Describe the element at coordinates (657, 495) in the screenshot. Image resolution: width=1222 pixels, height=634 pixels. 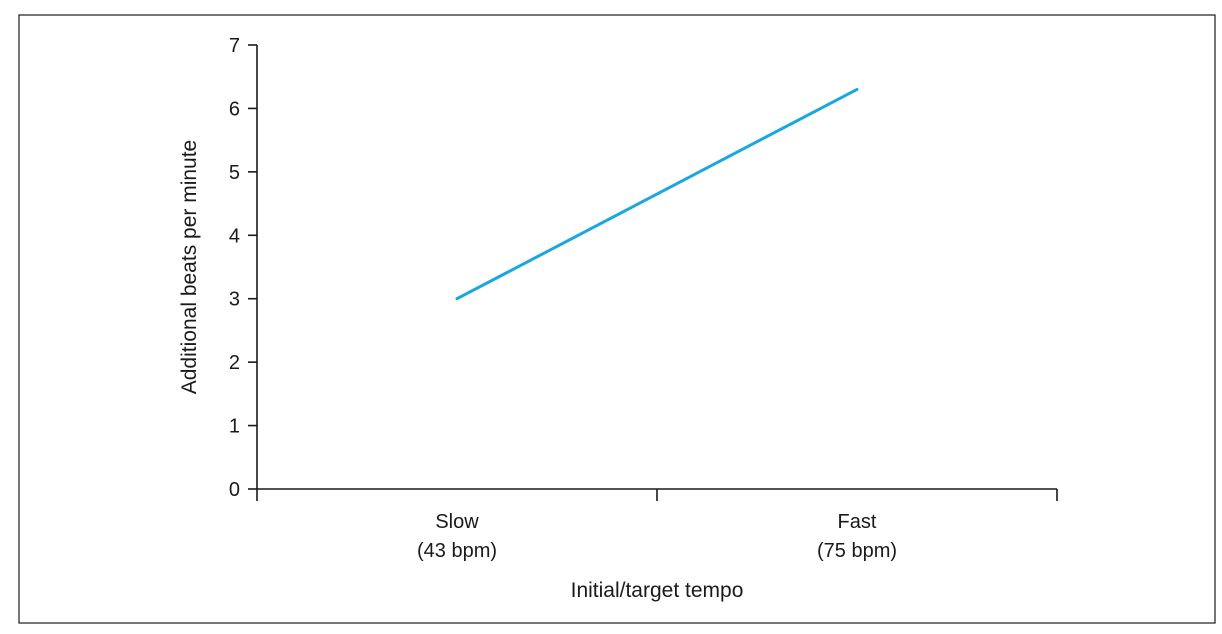
I see `x-axis-ticks` at that location.